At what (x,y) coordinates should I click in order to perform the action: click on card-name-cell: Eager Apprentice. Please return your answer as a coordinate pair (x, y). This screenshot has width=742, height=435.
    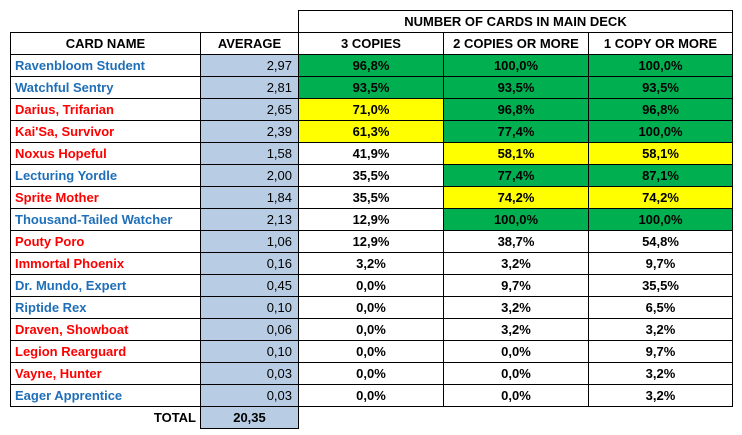
    Looking at the image, I should click on (105, 395).